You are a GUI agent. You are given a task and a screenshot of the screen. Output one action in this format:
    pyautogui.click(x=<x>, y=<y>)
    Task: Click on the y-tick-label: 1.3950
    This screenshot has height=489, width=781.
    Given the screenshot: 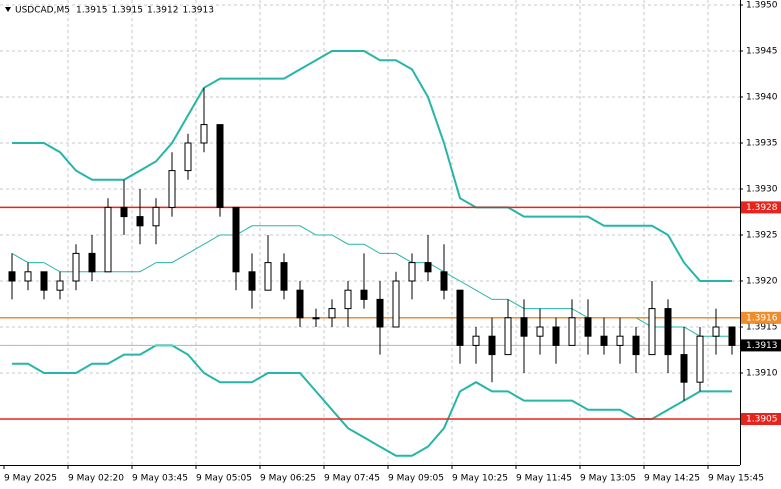 What is the action you would take?
    pyautogui.click(x=762, y=6)
    